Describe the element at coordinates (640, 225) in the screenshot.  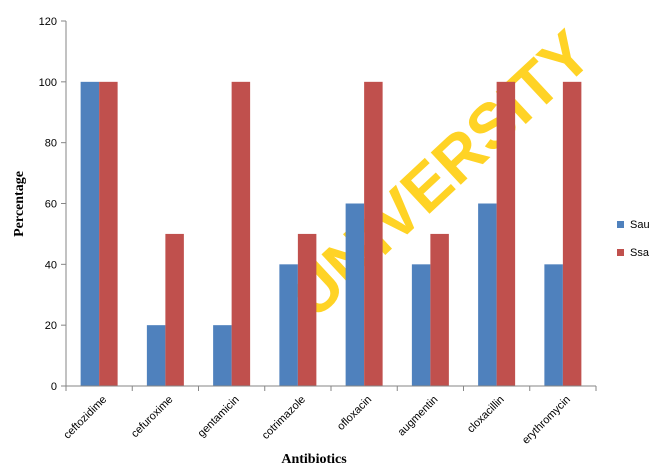
I see `legend-label-sau: Sau` at that location.